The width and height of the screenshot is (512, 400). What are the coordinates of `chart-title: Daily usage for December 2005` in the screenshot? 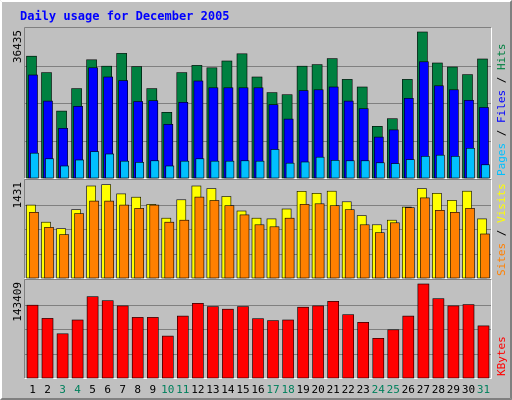 It's located at (125, 16).